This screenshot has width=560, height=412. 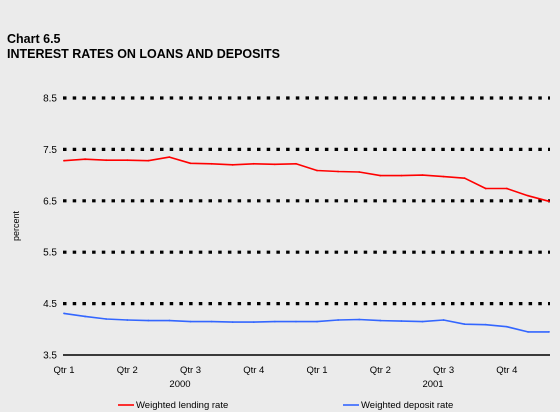 I want to click on legend-label: Weighted deposit rate, so click(x=407, y=405).